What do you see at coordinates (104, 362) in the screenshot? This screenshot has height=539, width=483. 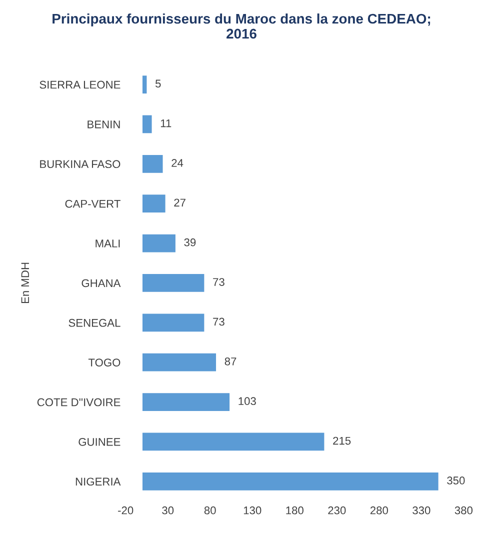 I see `y-tick-label: TOGO` at bounding box center [104, 362].